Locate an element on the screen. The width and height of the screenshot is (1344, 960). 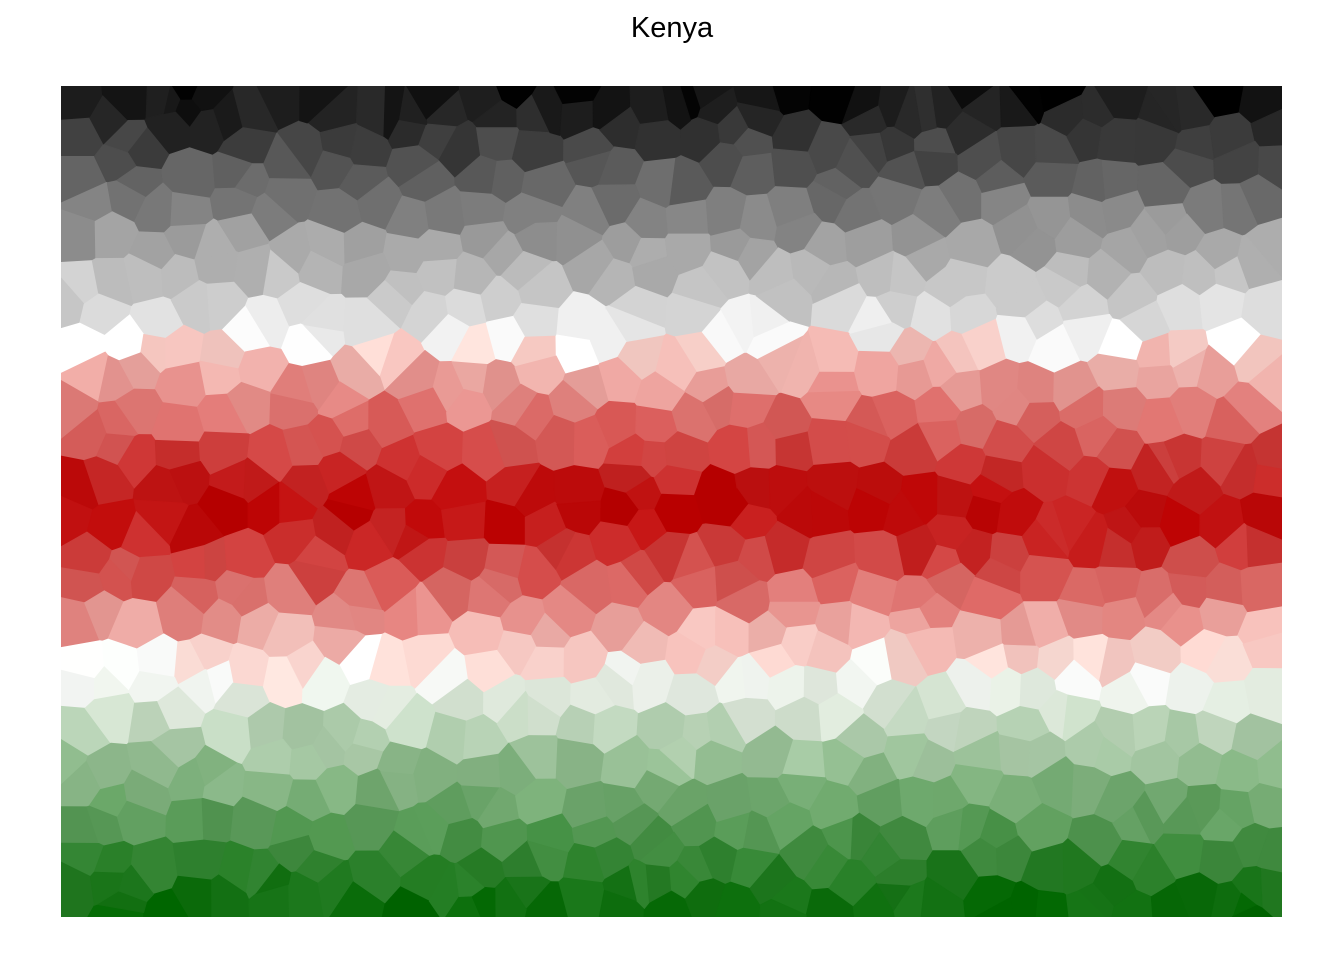
figure-title: Kenya is located at coordinates (672, 28).